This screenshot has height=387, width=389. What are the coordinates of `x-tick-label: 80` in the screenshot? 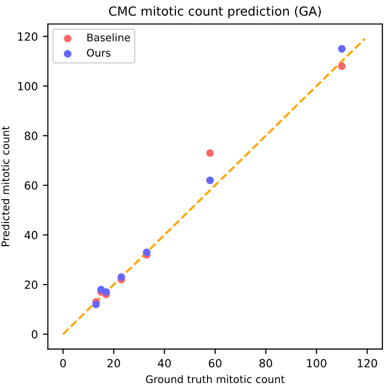 It's located at (265, 363).